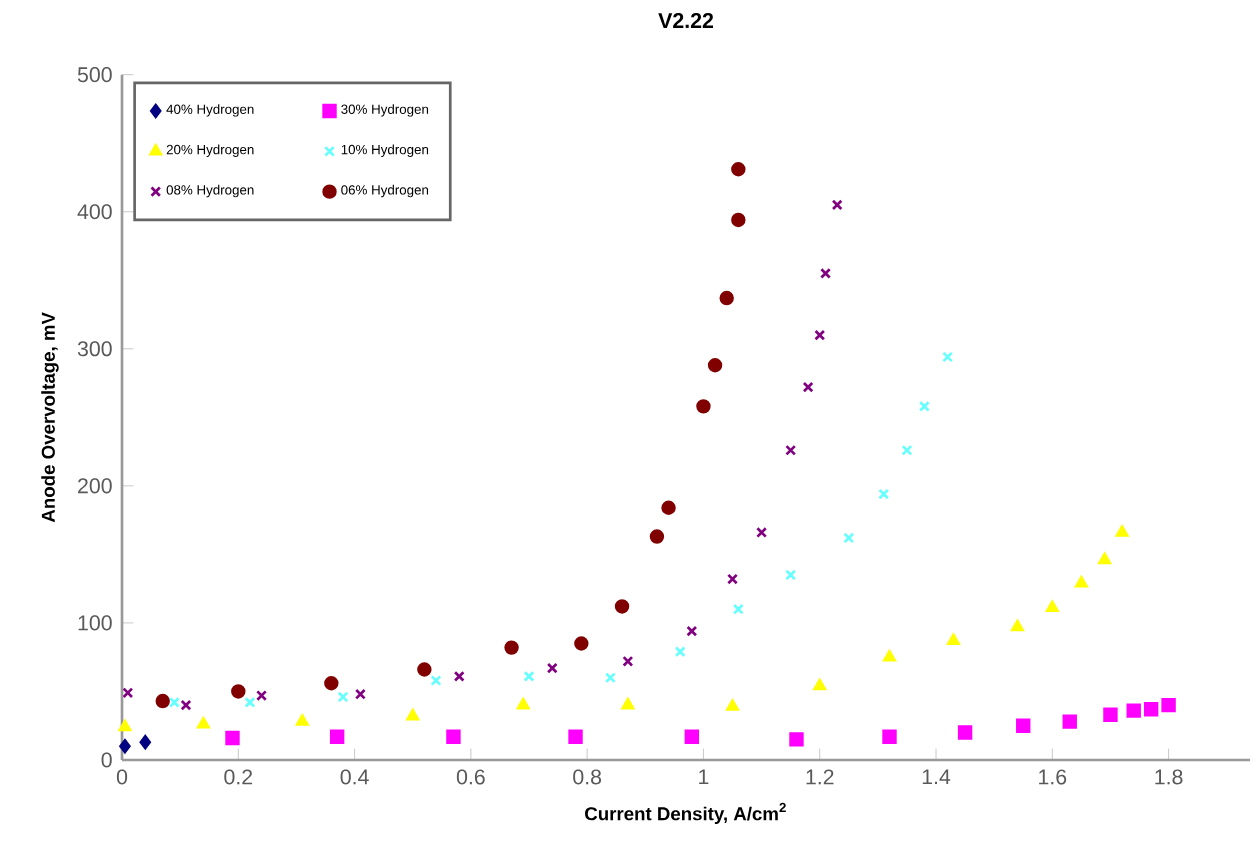 This screenshot has height=848, width=1256. I want to click on y-tick-label: 100, so click(95, 623).